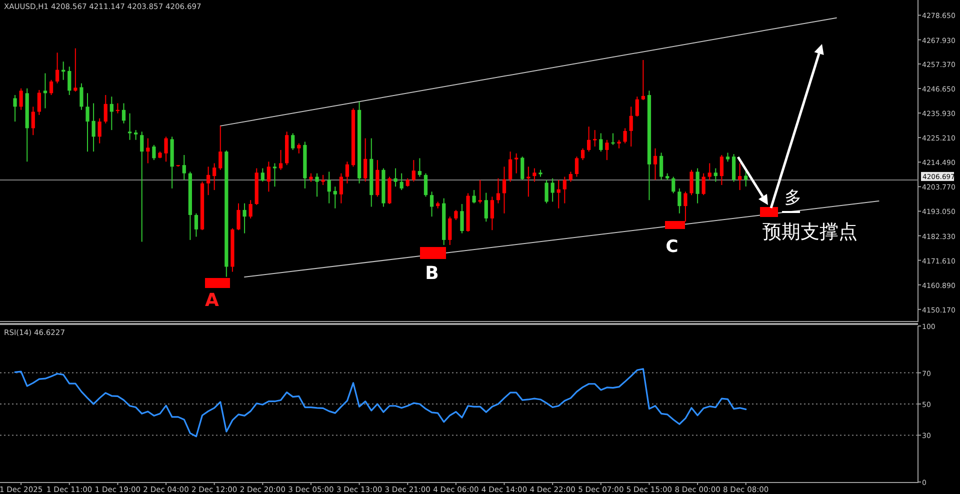  What do you see at coordinates (672, 247) in the screenshot?
I see `annotation: C` at bounding box center [672, 247].